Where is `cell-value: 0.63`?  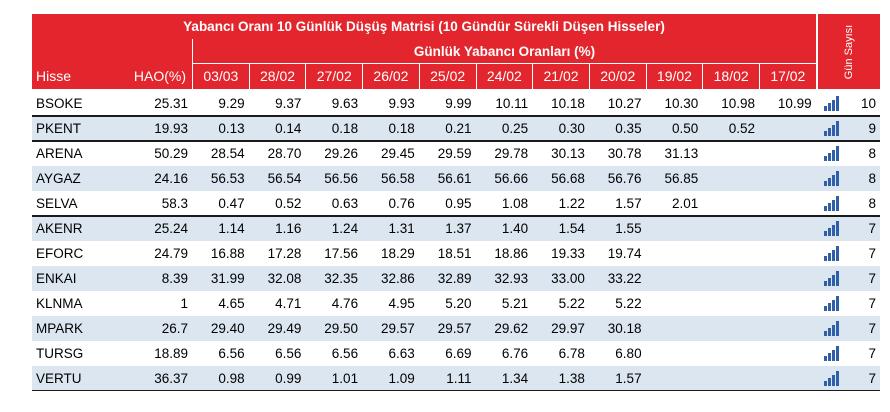 cell-value: 0.63 is located at coordinates (345, 203).